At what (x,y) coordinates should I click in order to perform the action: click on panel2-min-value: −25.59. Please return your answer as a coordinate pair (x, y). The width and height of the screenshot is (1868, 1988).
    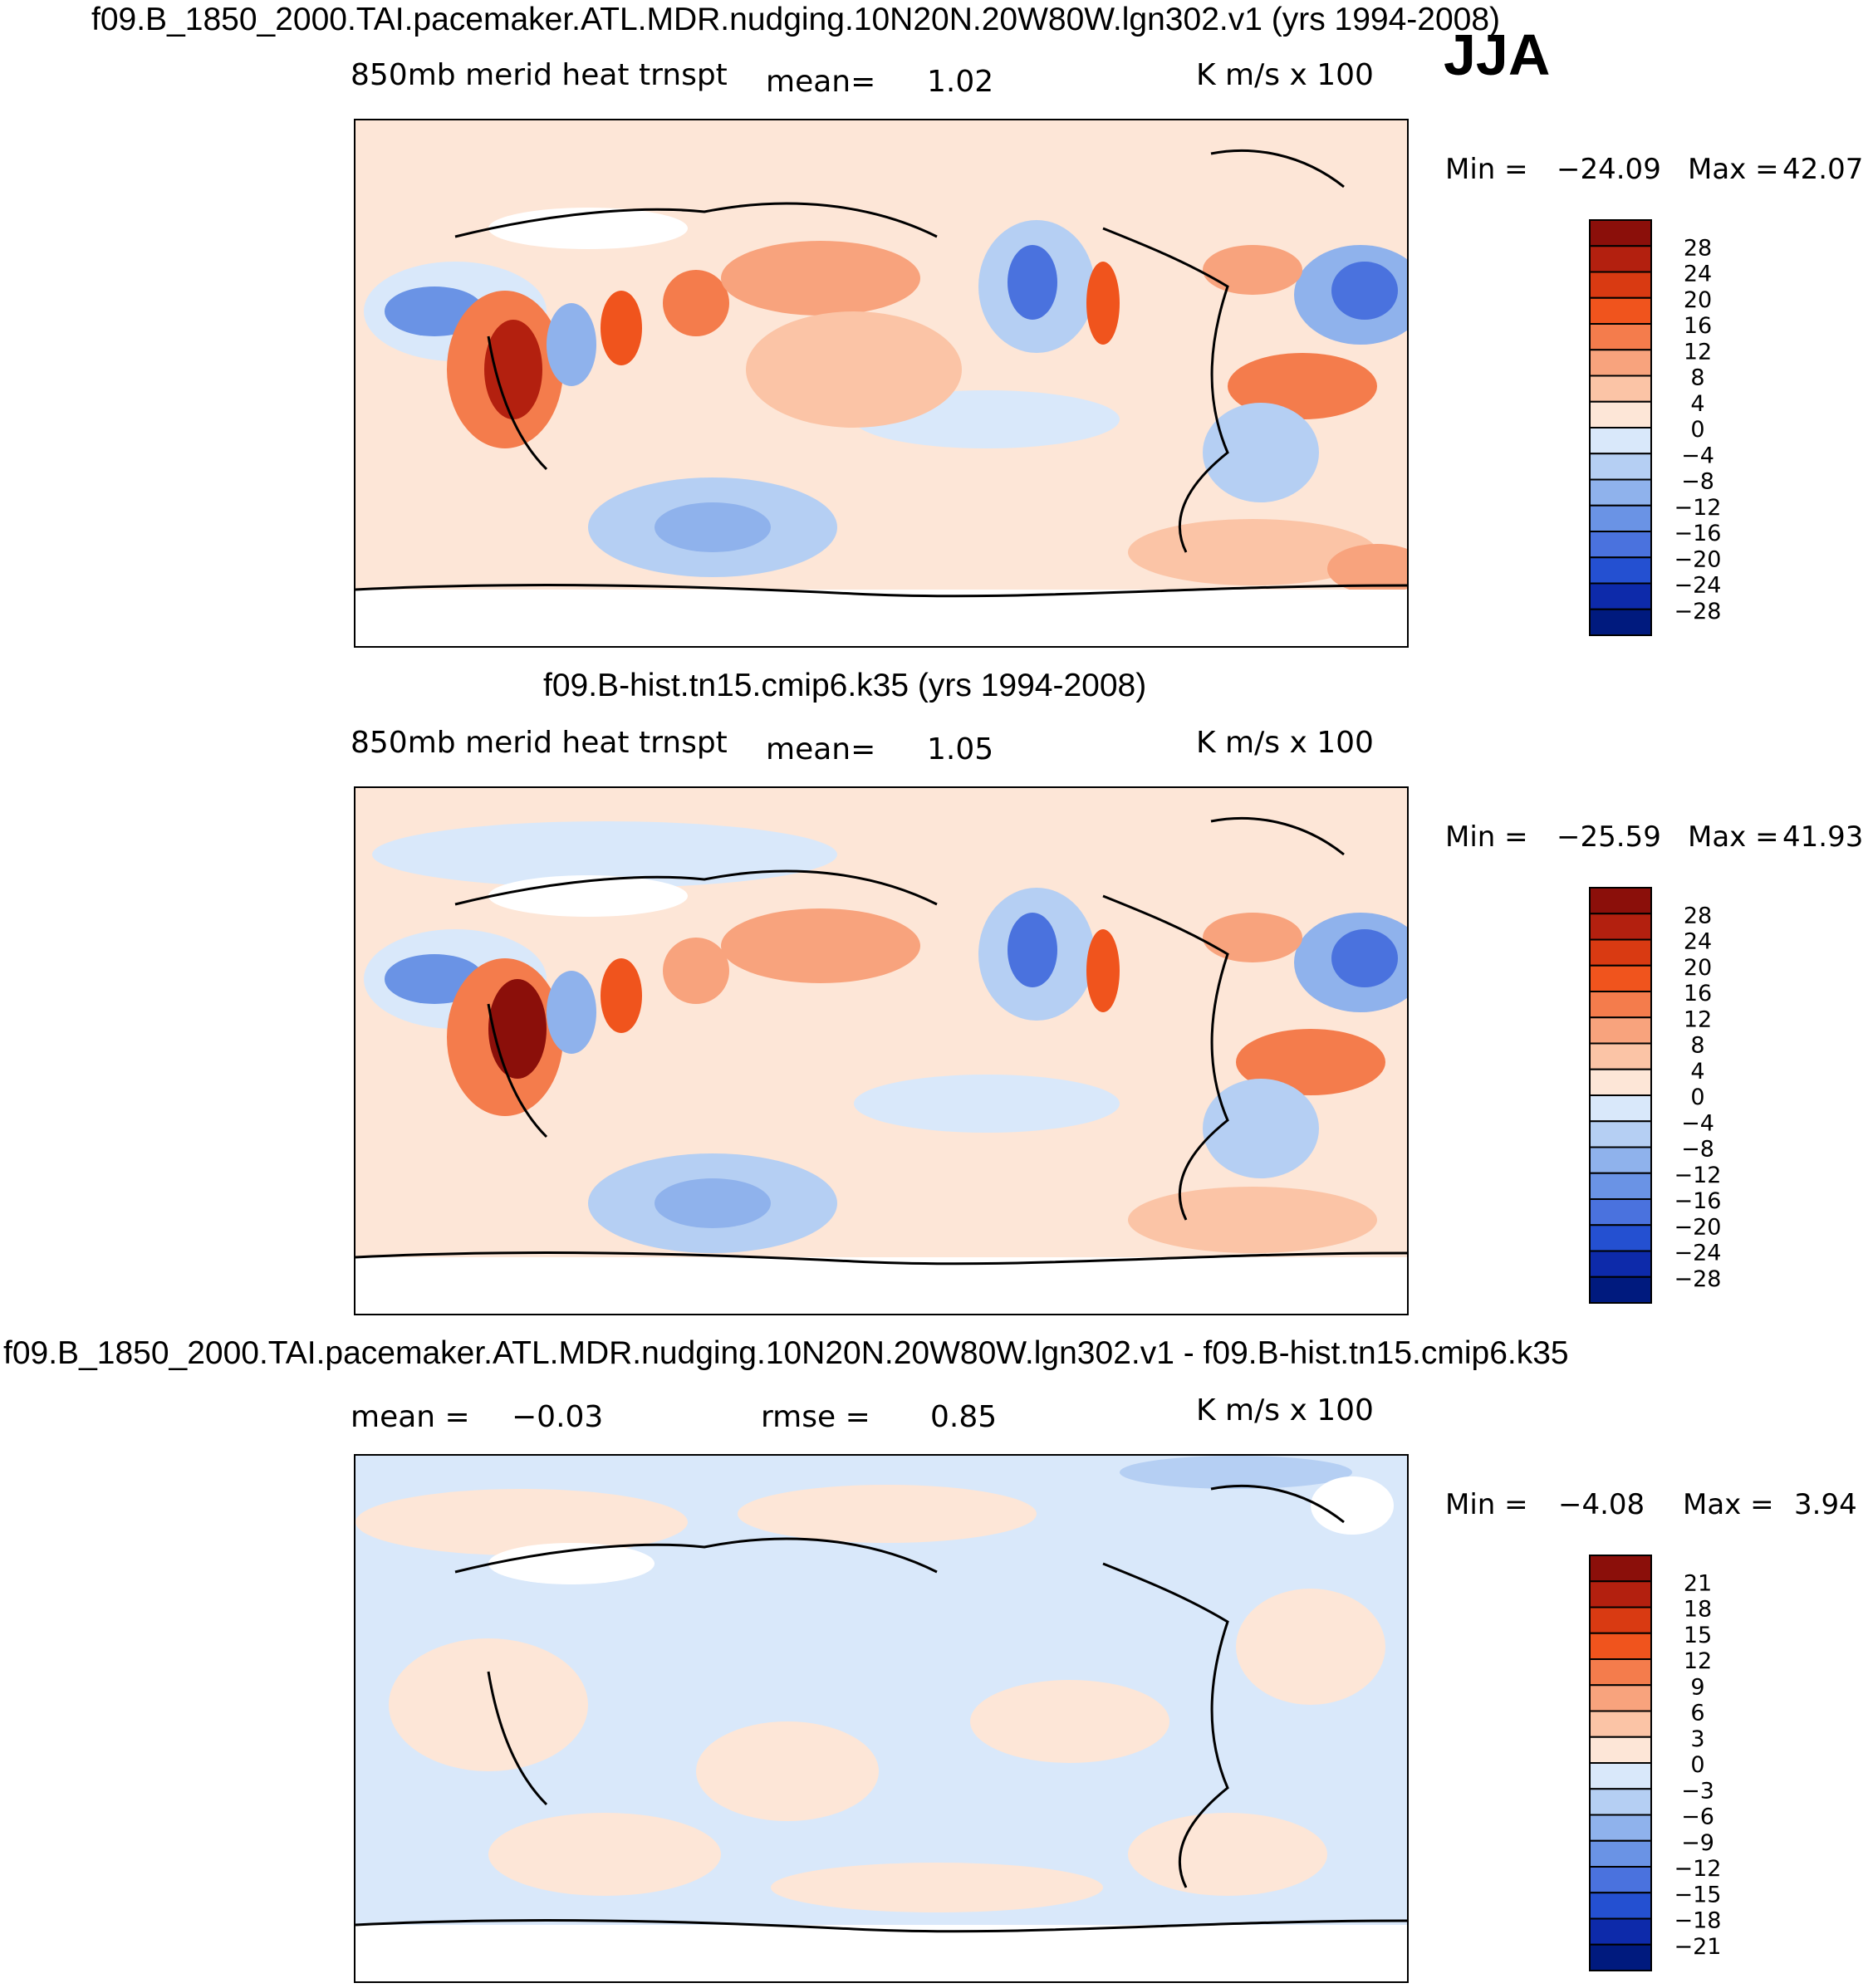
    Looking at the image, I should click on (1609, 837).